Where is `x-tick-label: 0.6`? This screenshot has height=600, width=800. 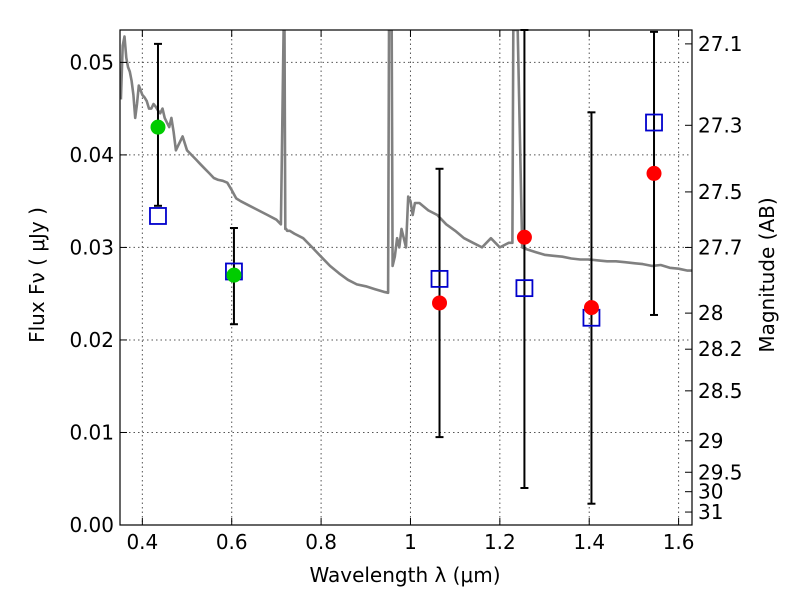
x-tick-label: 0.6 is located at coordinates (232, 542).